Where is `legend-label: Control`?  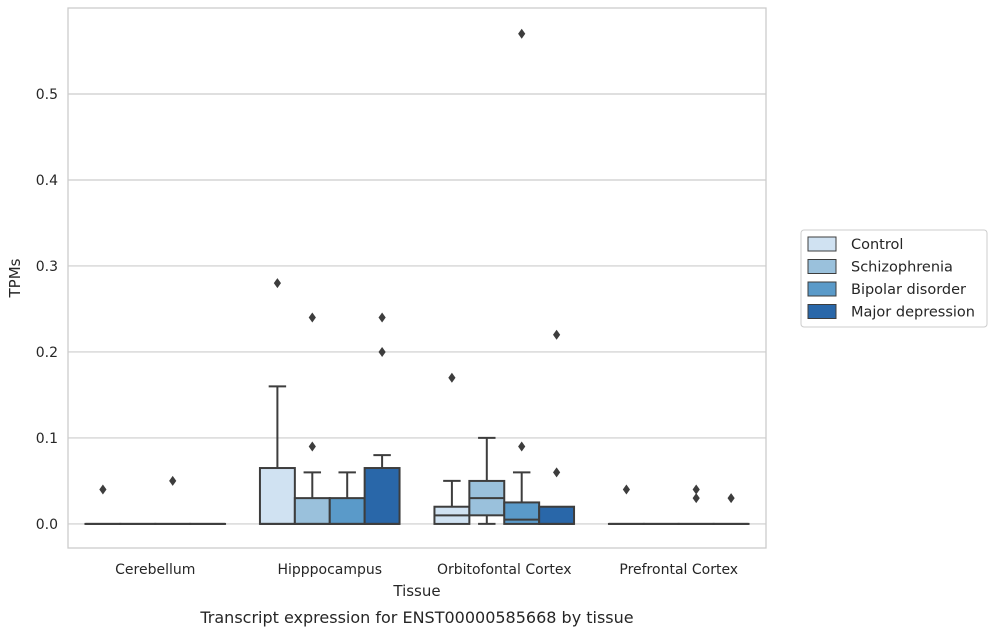
legend-label: Control is located at coordinates (877, 245).